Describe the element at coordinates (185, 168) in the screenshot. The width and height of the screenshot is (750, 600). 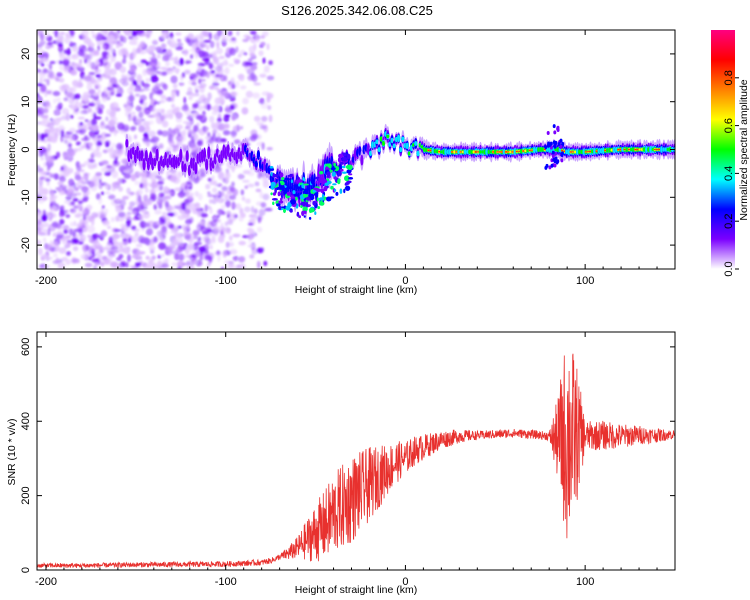
I see `spectrogram-track-cell` at that location.